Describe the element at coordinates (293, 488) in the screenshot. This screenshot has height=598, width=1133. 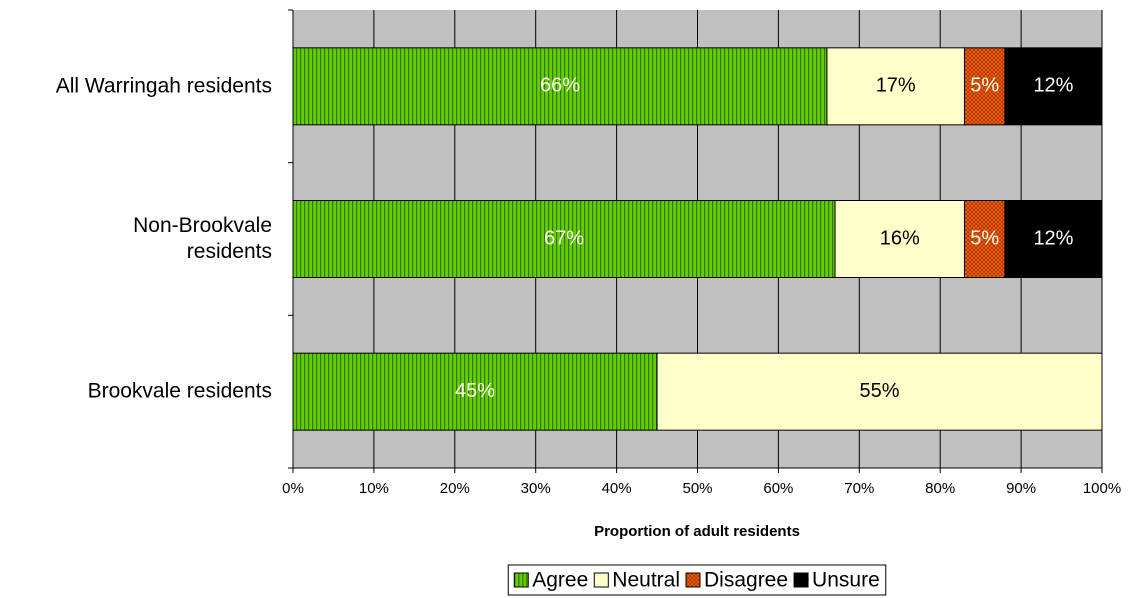
I see `x-tick-label: 0%` at that location.